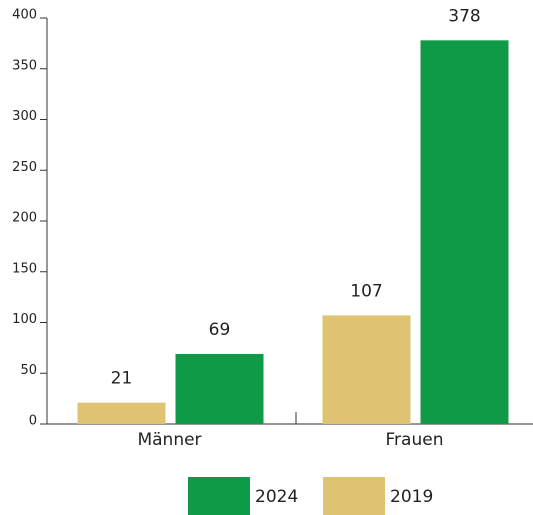 This screenshot has height=515, width=533. I want to click on y-tick-label: 50, so click(28, 370).